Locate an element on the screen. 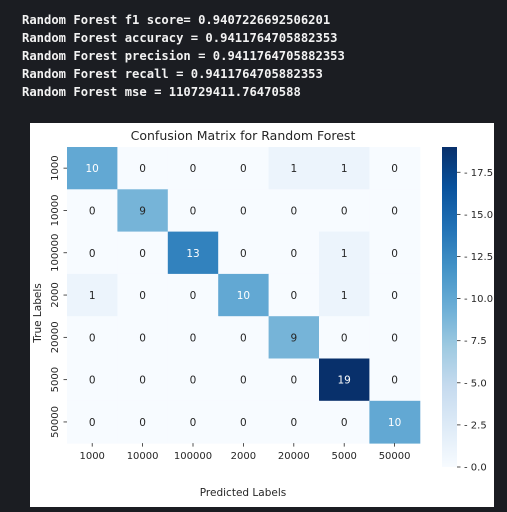 The image size is (507, 512). cell-annotation: 9 is located at coordinates (293, 338).